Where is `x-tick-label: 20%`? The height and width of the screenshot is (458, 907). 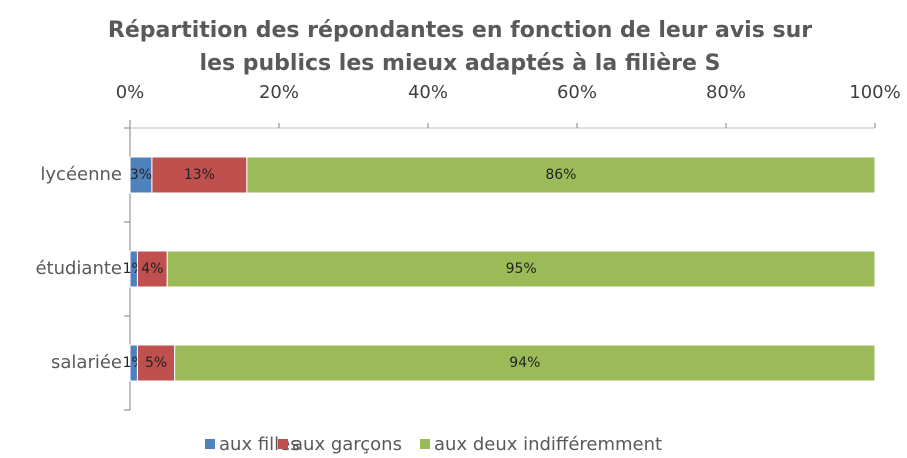
x-tick-label: 20% is located at coordinates (279, 92).